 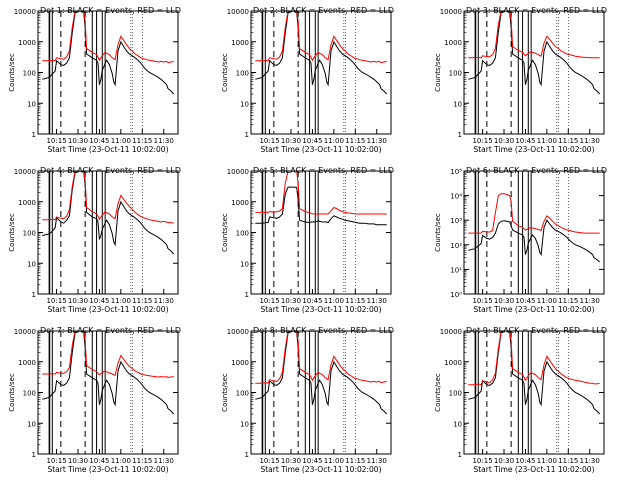 What do you see at coordinates (110, 170) in the screenshot?
I see `panel-title: Det 4: BLACK = Events, RED = LLD` at bounding box center [110, 170].